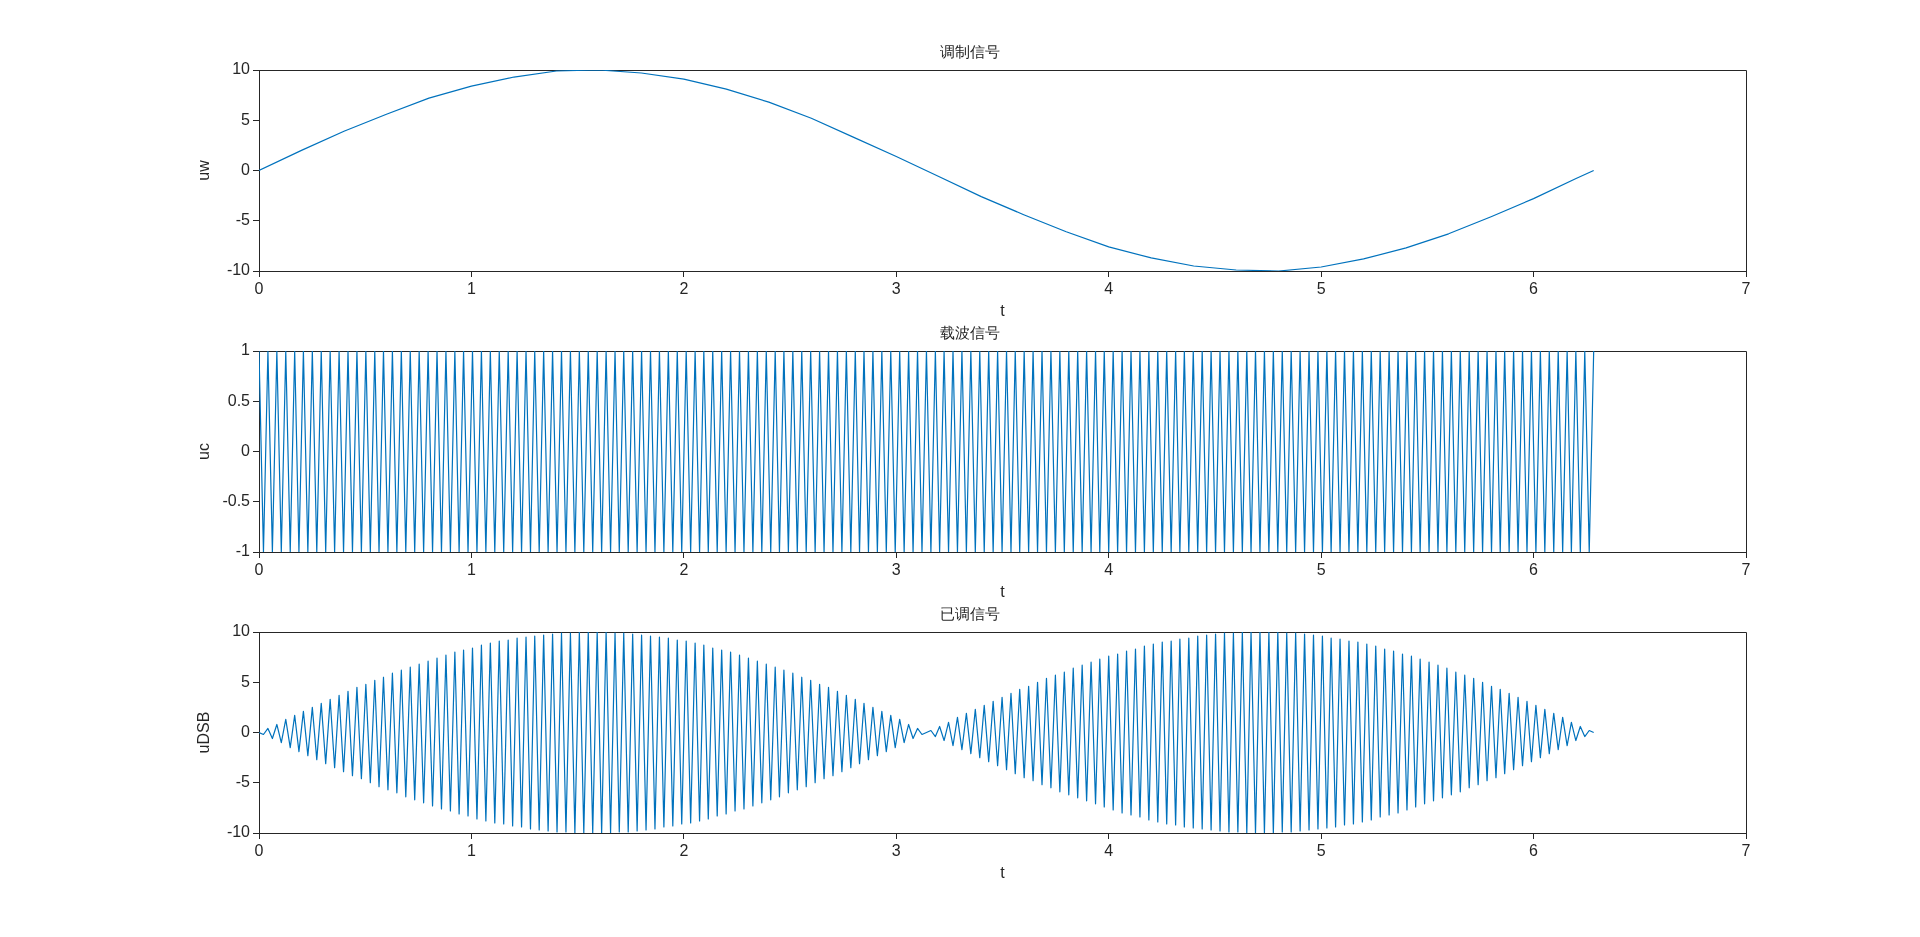  What do you see at coordinates (243, 551) in the screenshot?
I see `y-tick-label: -1` at bounding box center [243, 551].